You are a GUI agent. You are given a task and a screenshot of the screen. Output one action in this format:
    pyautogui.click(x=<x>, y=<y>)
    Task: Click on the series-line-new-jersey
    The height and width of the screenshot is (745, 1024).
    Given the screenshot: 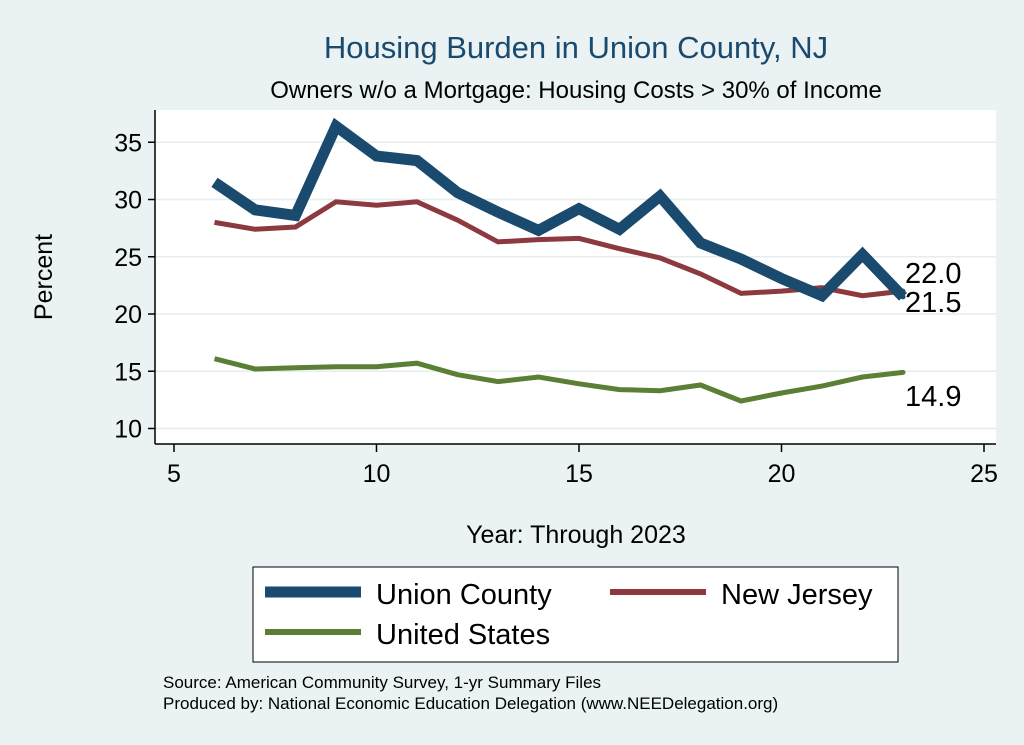 What is the action you would take?
    pyautogui.click(x=559, y=249)
    